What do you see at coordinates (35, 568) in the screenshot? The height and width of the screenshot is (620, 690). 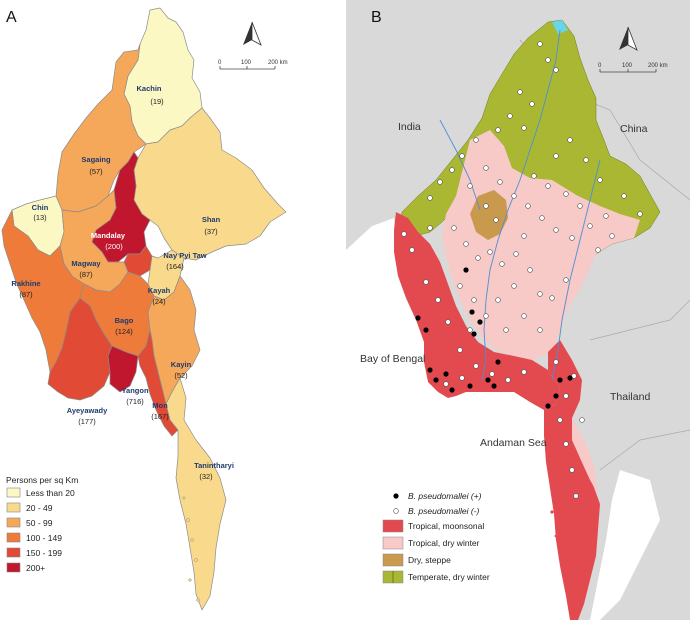 I see `legend-label: 200+` at bounding box center [35, 568].